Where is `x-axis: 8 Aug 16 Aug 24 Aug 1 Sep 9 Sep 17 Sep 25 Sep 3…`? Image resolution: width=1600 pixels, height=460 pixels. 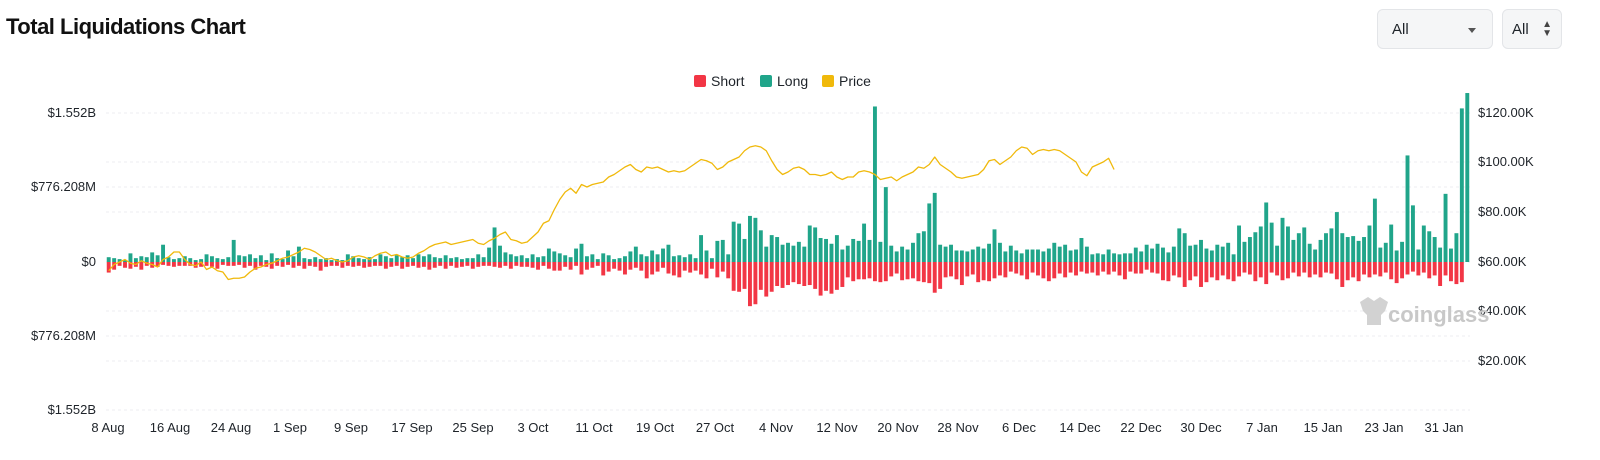
x-axis: 8 Aug 16 Aug 24 Aug 1 Sep 9 Sep 17 Sep 25 Sep 3… is located at coordinates (777, 427).